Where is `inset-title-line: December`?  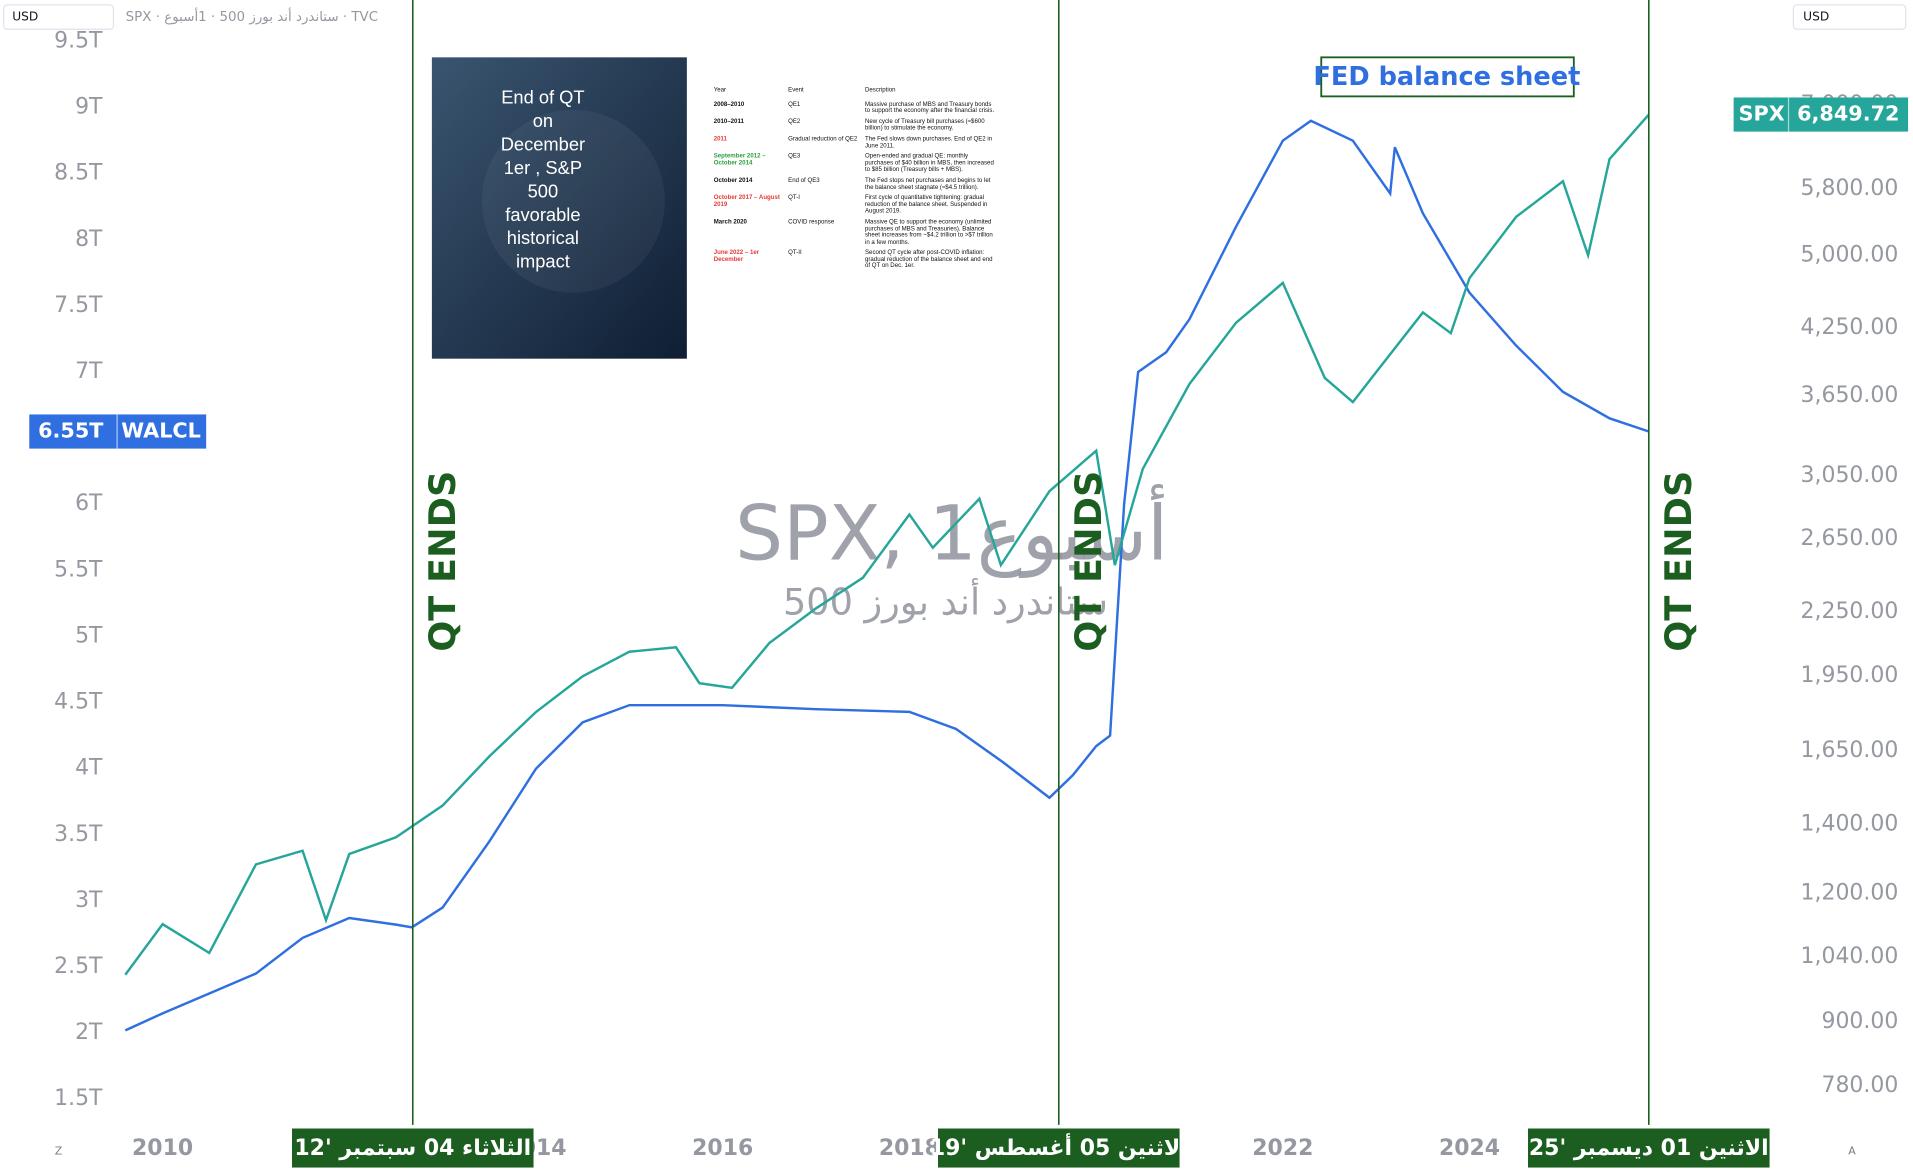 inset-title-line: December is located at coordinates (543, 143).